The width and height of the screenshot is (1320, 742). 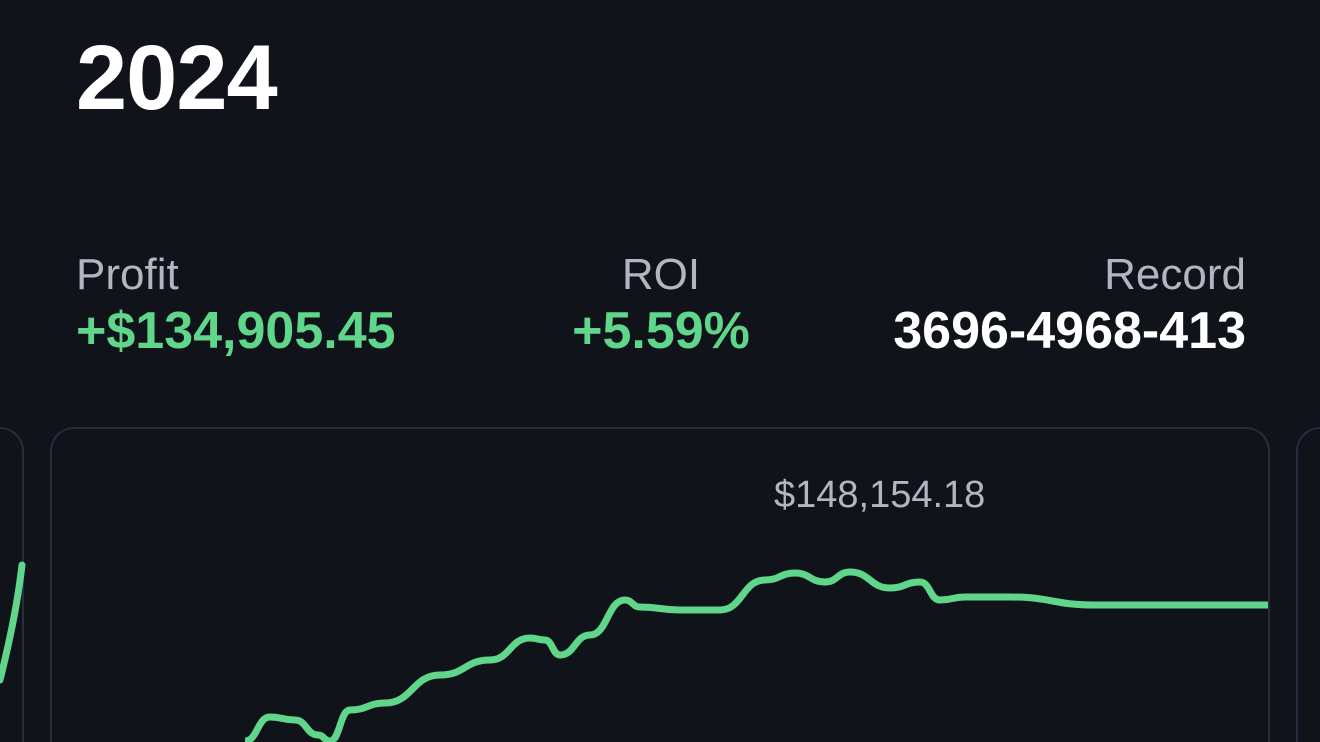 I want to click on record-label: Record, so click(x=1175, y=274).